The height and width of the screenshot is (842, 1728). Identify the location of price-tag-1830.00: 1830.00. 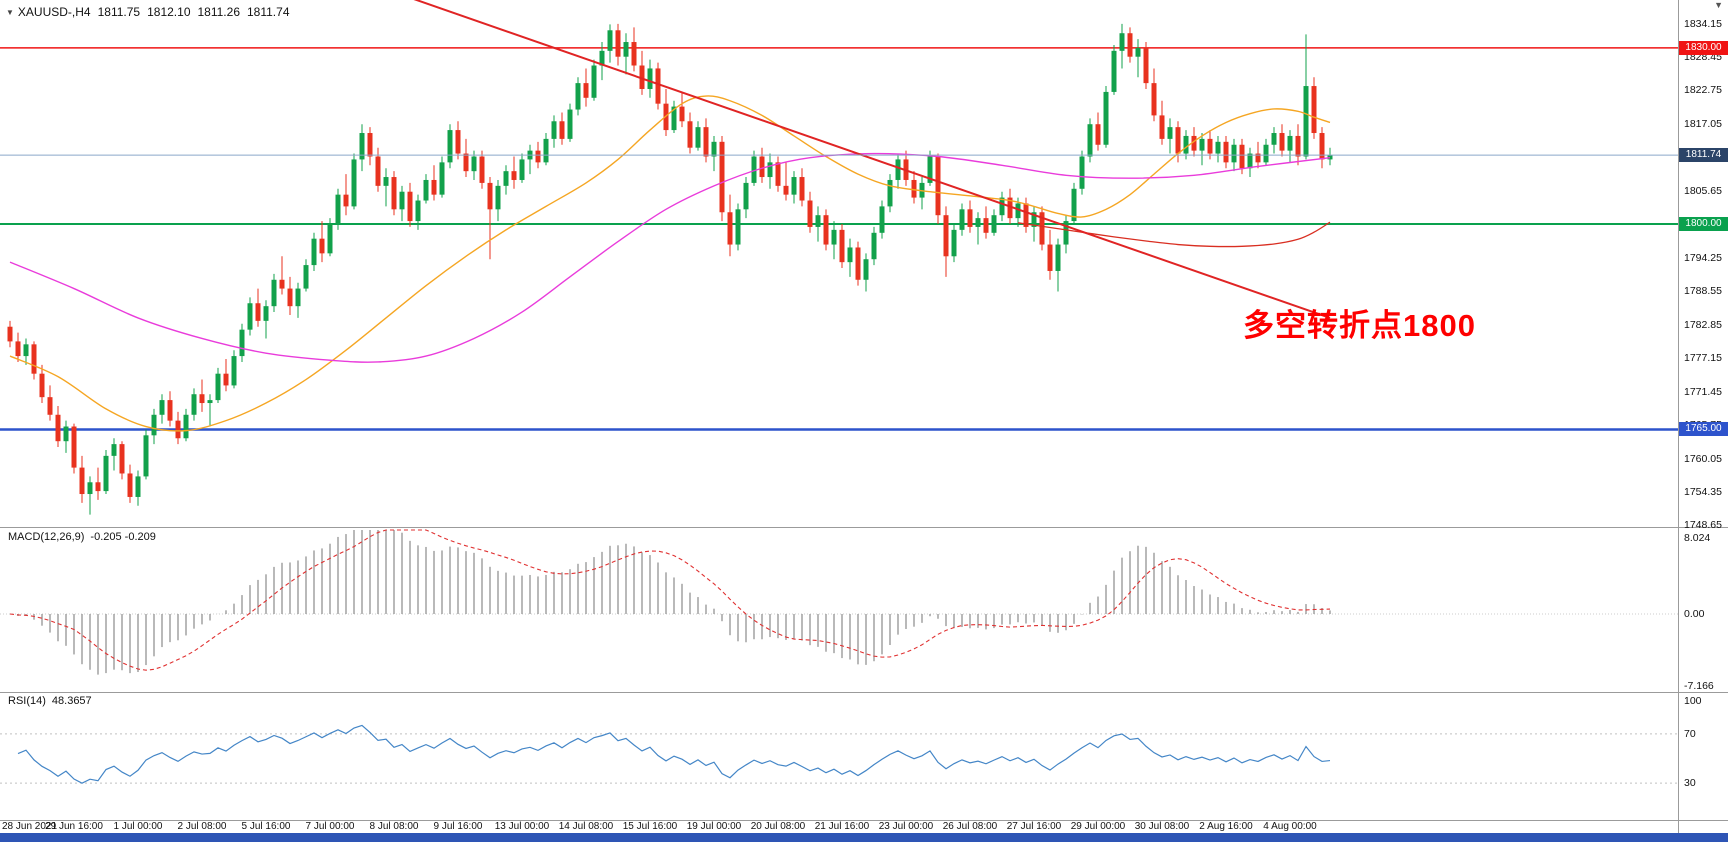
(1703, 47).